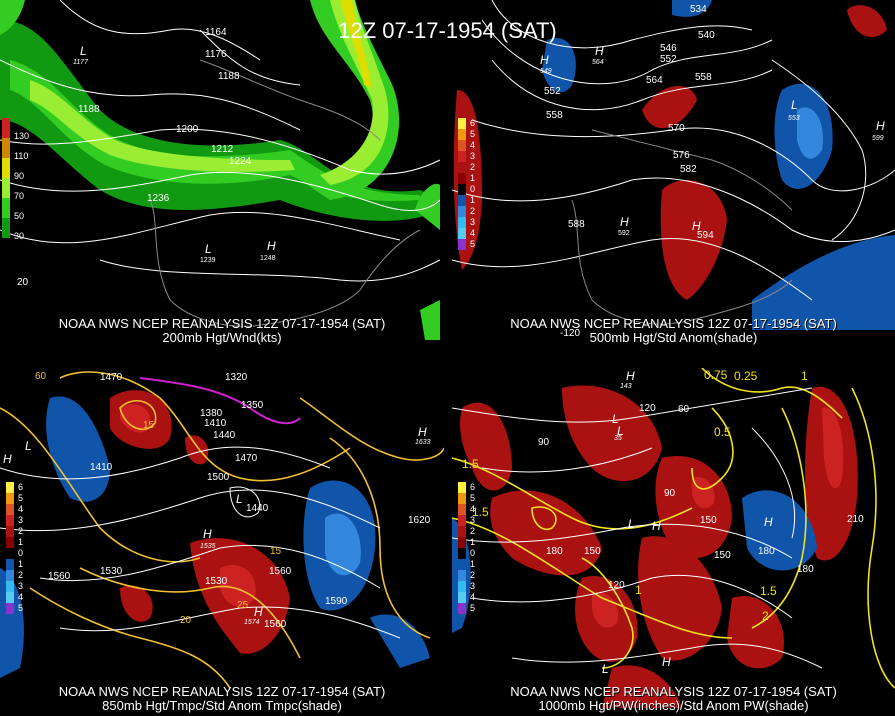 The height and width of the screenshot is (716, 895). What do you see at coordinates (470, 464) in the screenshot?
I see `contour-label: 1.5` at bounding box center [470, 464].